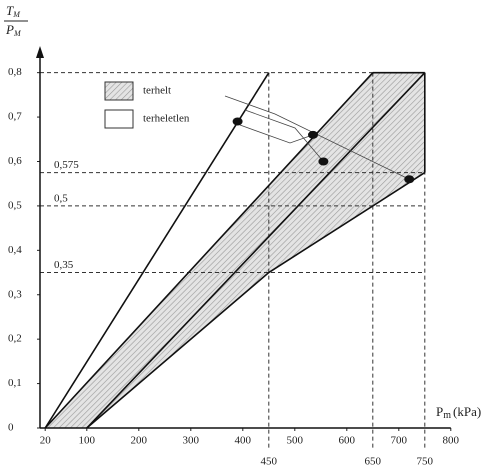  What do you see at coordinates (64, 265) in the screenshot?
I see `y-ref-label: 0,35` at bounding box center [64, 265].